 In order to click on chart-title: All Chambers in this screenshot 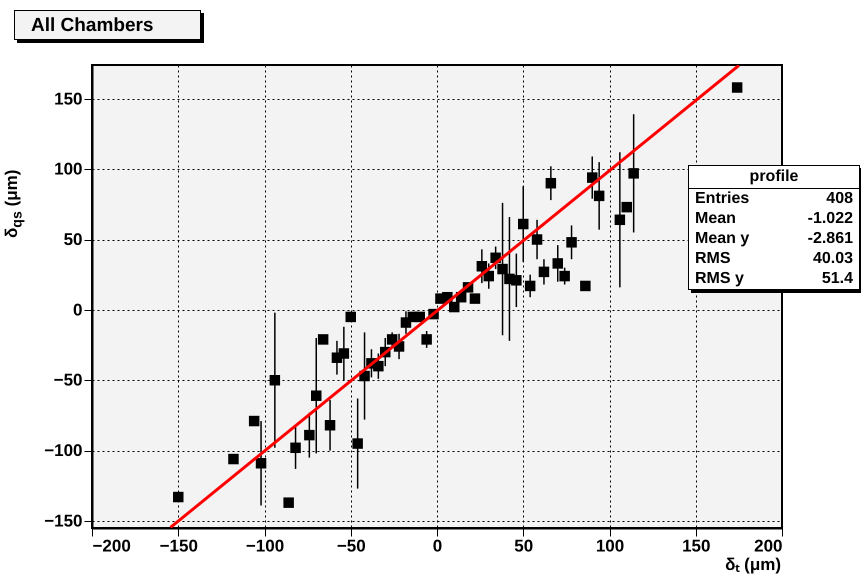, I will do `click(107, 25)`.